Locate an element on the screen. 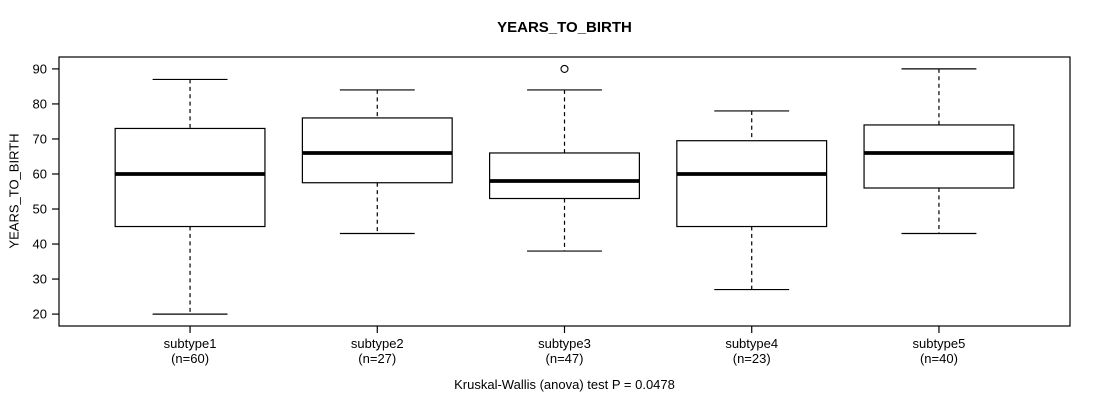 The width and height of the screenshot is (1100, 400). y-tick-label: 20 is located at coordinates (40, 314).